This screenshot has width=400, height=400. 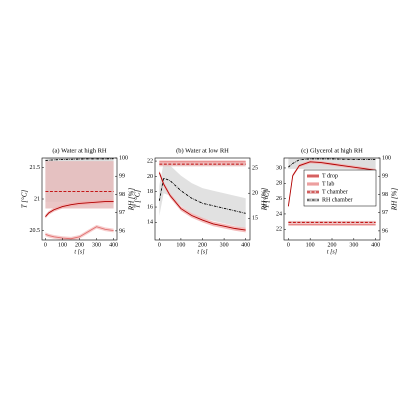 What do you see at coordinates (279, 168) in the screenshot?
I see `y-tick-label: 30` at bounding box center [279, 168].